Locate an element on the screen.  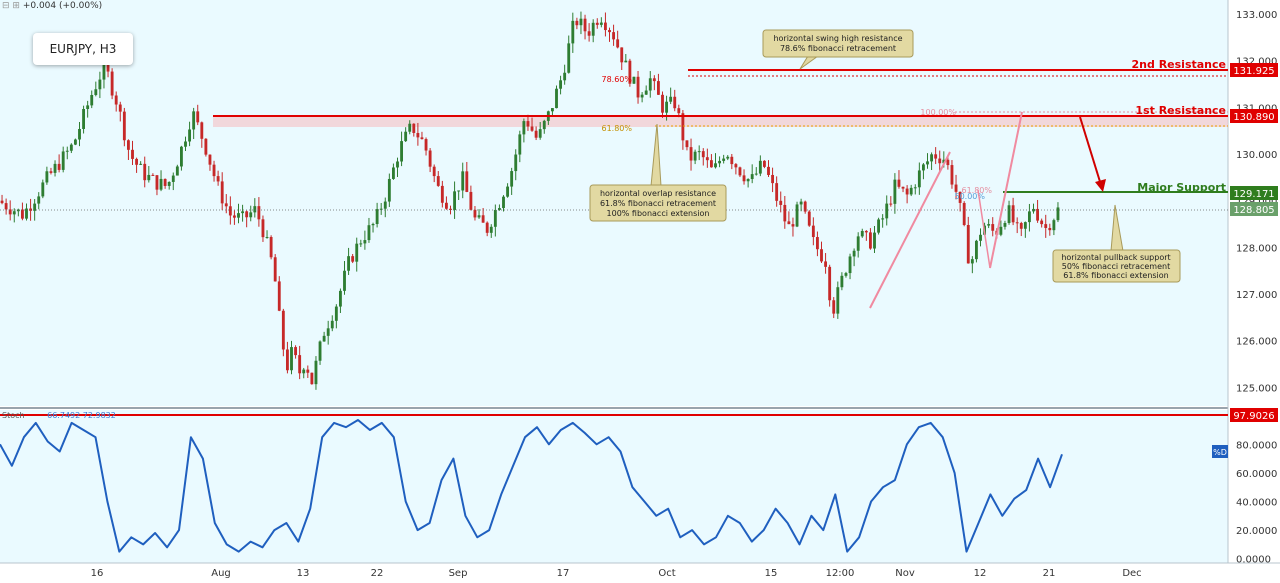
tag-resistance-1-text: 130.890 is located at coordinates (1253, 117).